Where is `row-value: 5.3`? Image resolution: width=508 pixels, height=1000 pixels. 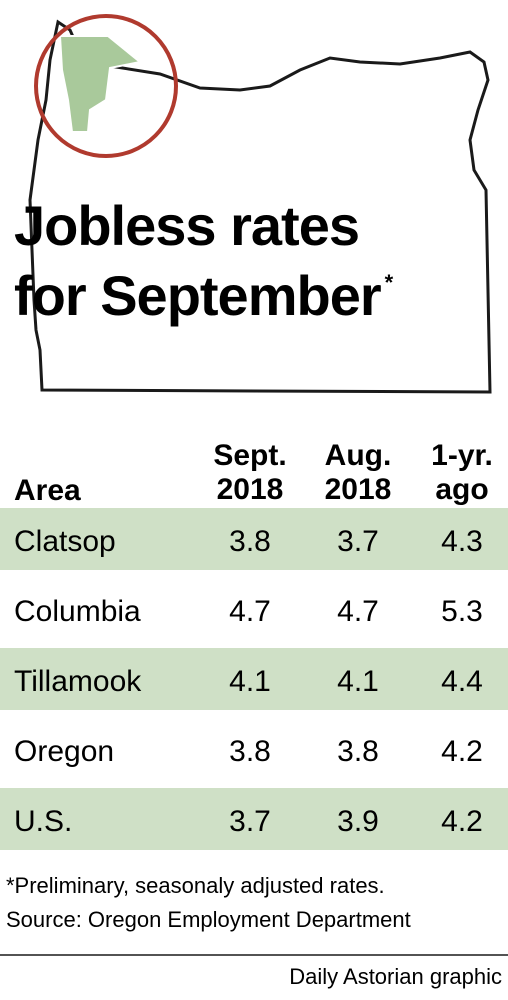 row-value: 5.3 is located at coordinates (462, 611).